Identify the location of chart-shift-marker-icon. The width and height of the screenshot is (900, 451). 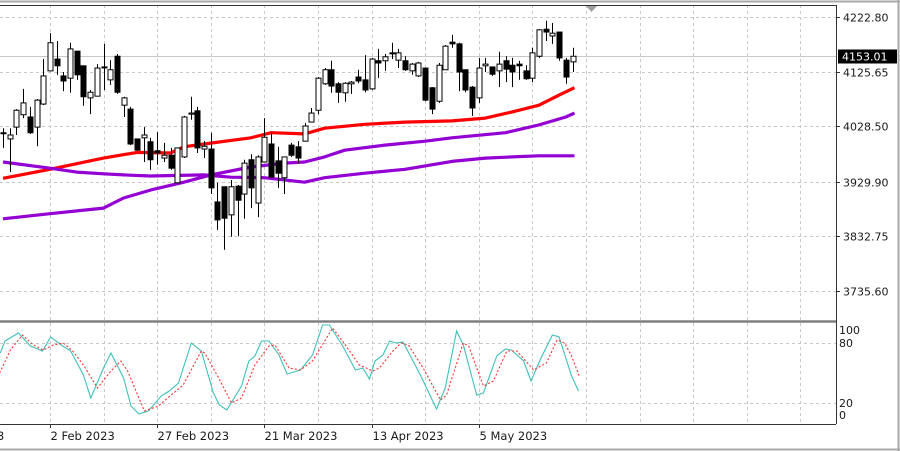
(591, 9).